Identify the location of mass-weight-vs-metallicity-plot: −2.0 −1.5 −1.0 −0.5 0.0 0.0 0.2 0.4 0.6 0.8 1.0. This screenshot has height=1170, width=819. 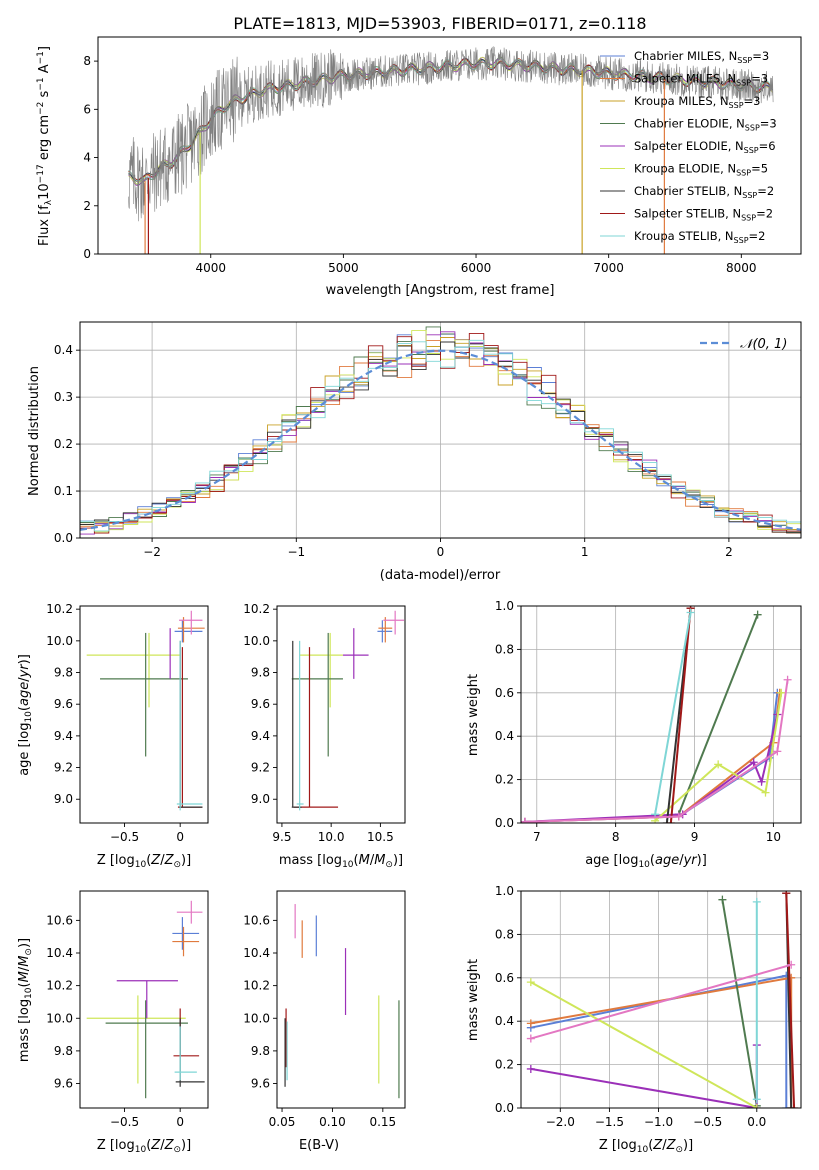
(648, 1006).